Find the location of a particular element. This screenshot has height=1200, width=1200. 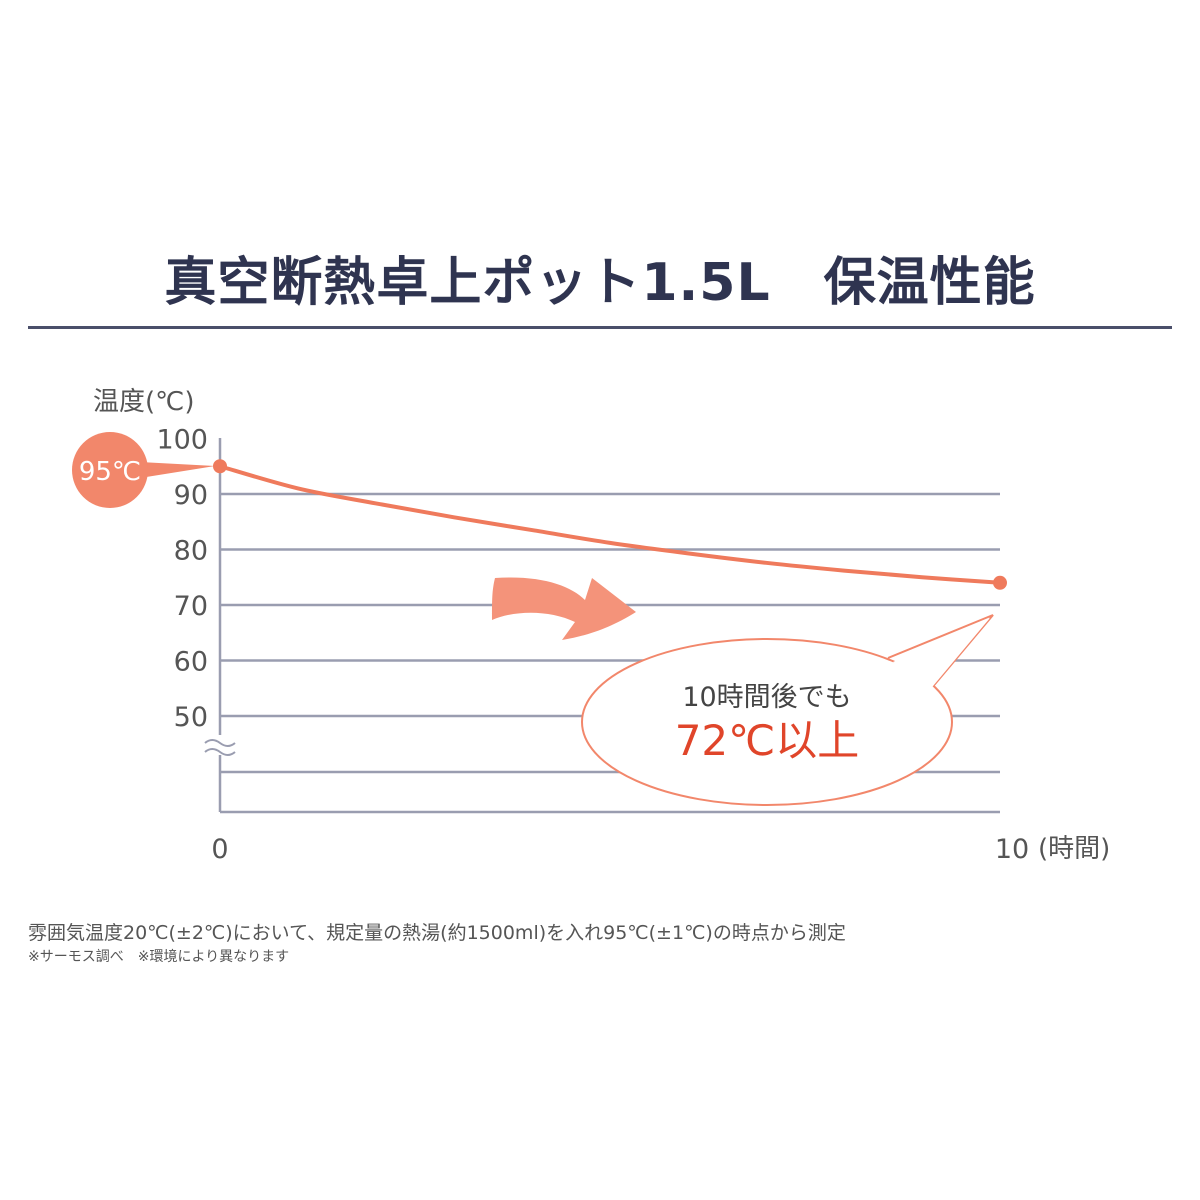

page-title: 真空断熱卓上ポット1.5L 保温性能 is located at coordinates (600, 283).